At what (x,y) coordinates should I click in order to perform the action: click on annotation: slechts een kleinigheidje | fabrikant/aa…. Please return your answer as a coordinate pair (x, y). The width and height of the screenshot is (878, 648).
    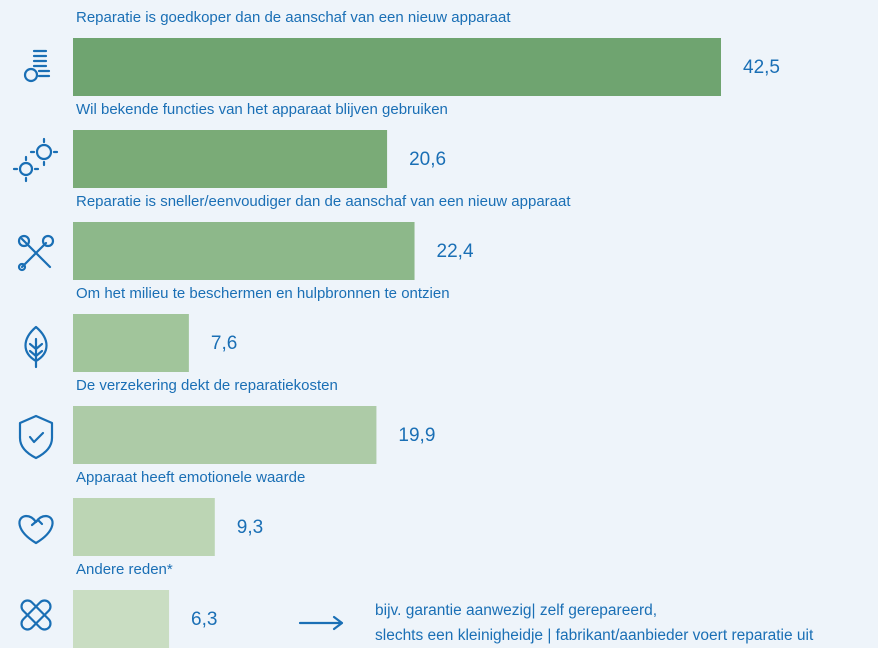
    Looking at the image, I should click on (594, 635).